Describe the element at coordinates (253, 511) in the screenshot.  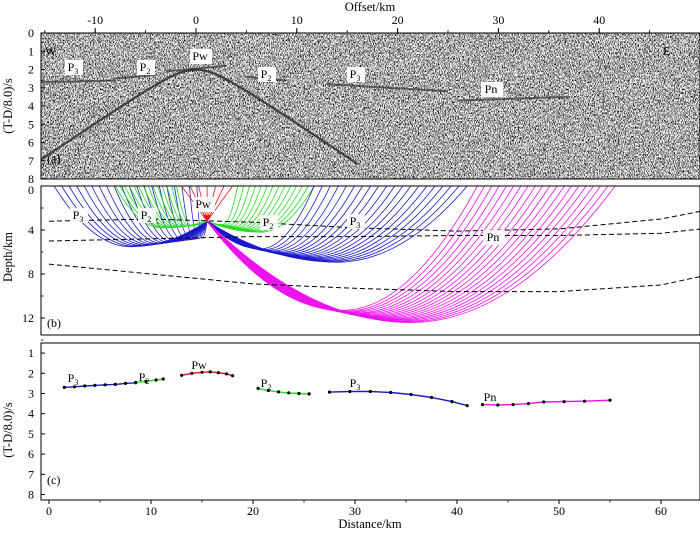
I see `distance-tick-label: 20` at that location.